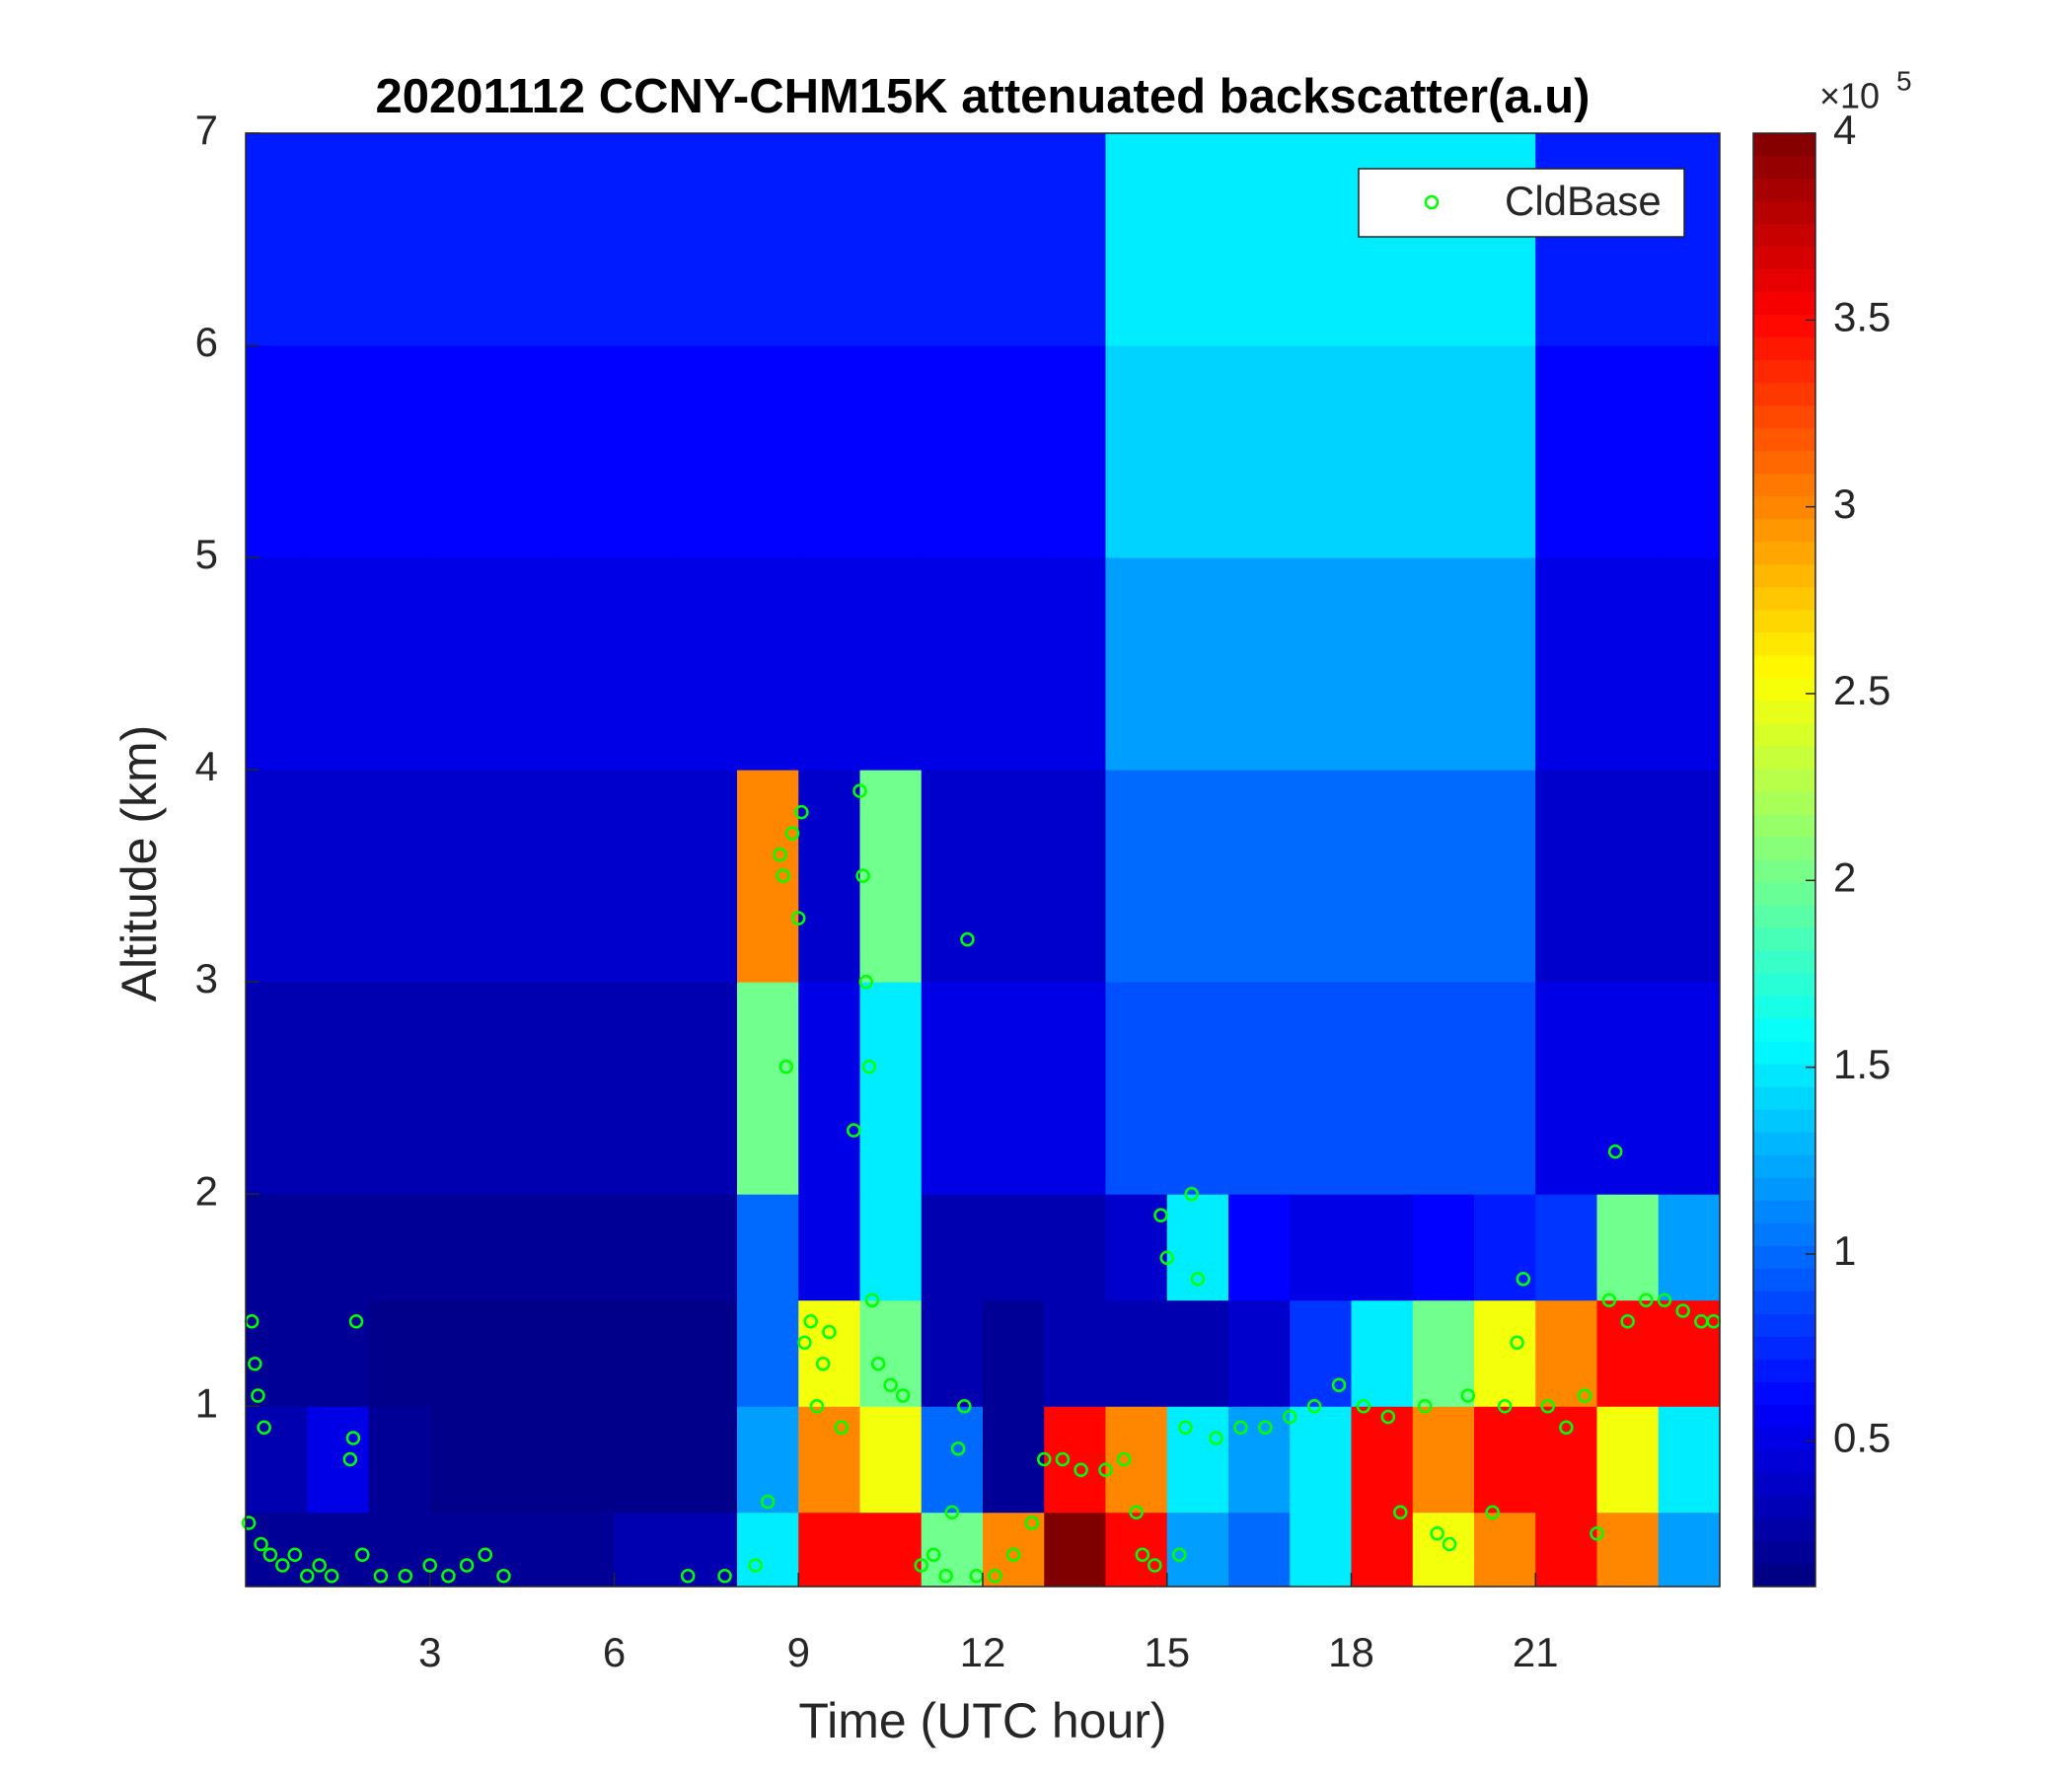  What do you see at coordinates (1536, 1652) in the screenshot?
I see `x-tick-label: 21` at bounding box center [1536, 1652].